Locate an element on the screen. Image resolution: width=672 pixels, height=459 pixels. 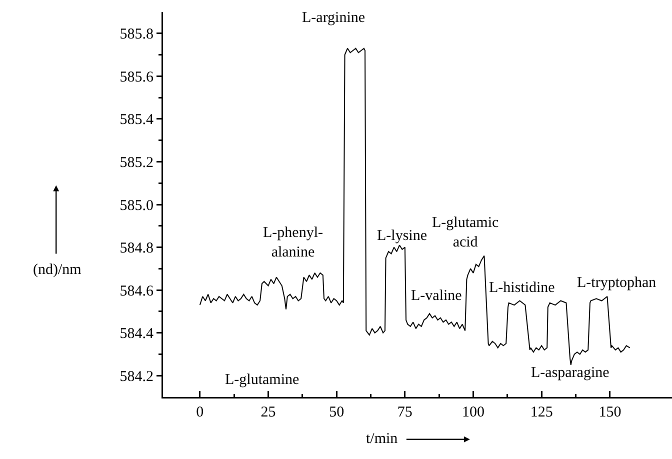
y-tick-label: 585.8 is located at coordinates (137, 34).